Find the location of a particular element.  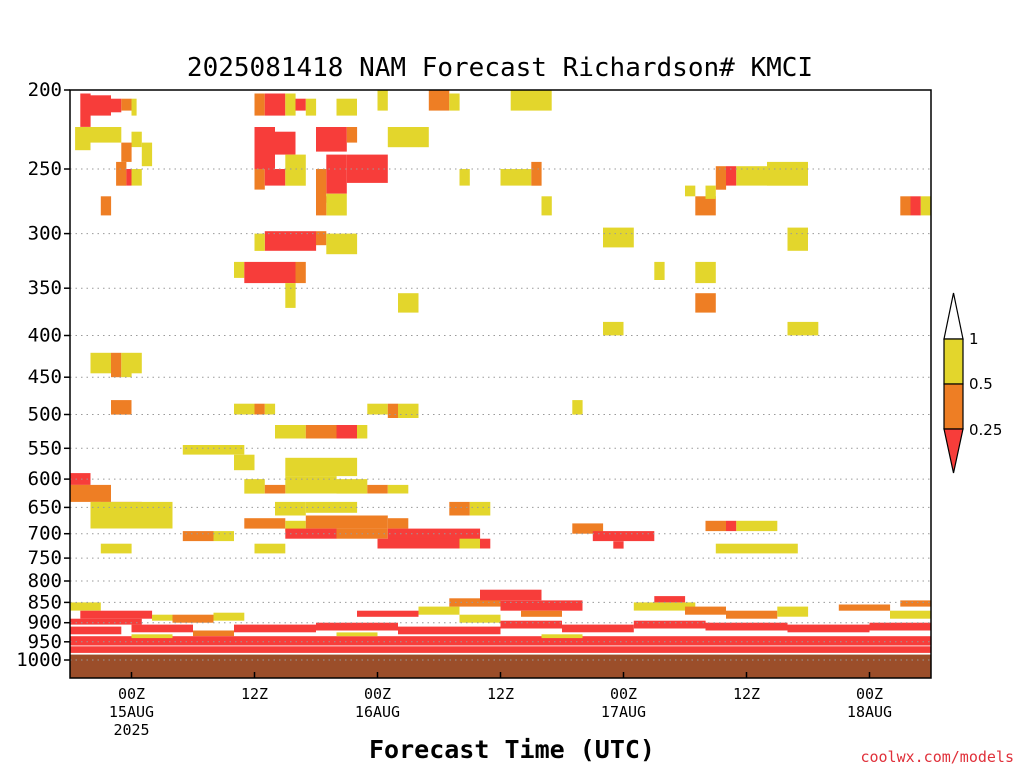

colorbar-legend: 1 0.5 0.25 is located at coordinates (972, 383).